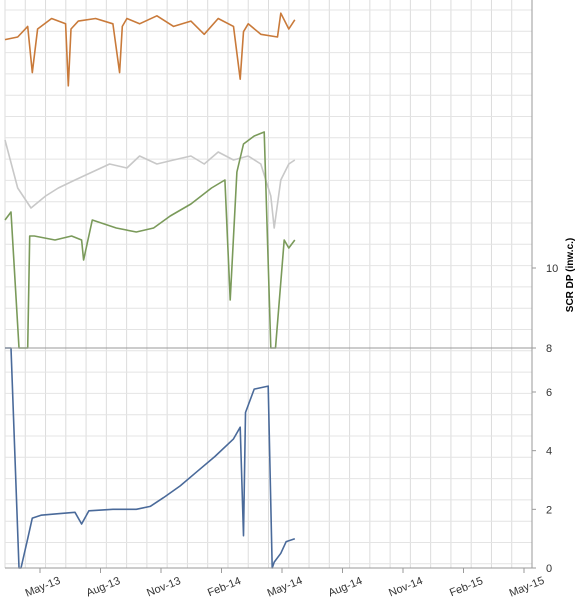  Describe the element at coordinates (549, 569) in the screenshot. I see `y-tick-label: 0` at that location.